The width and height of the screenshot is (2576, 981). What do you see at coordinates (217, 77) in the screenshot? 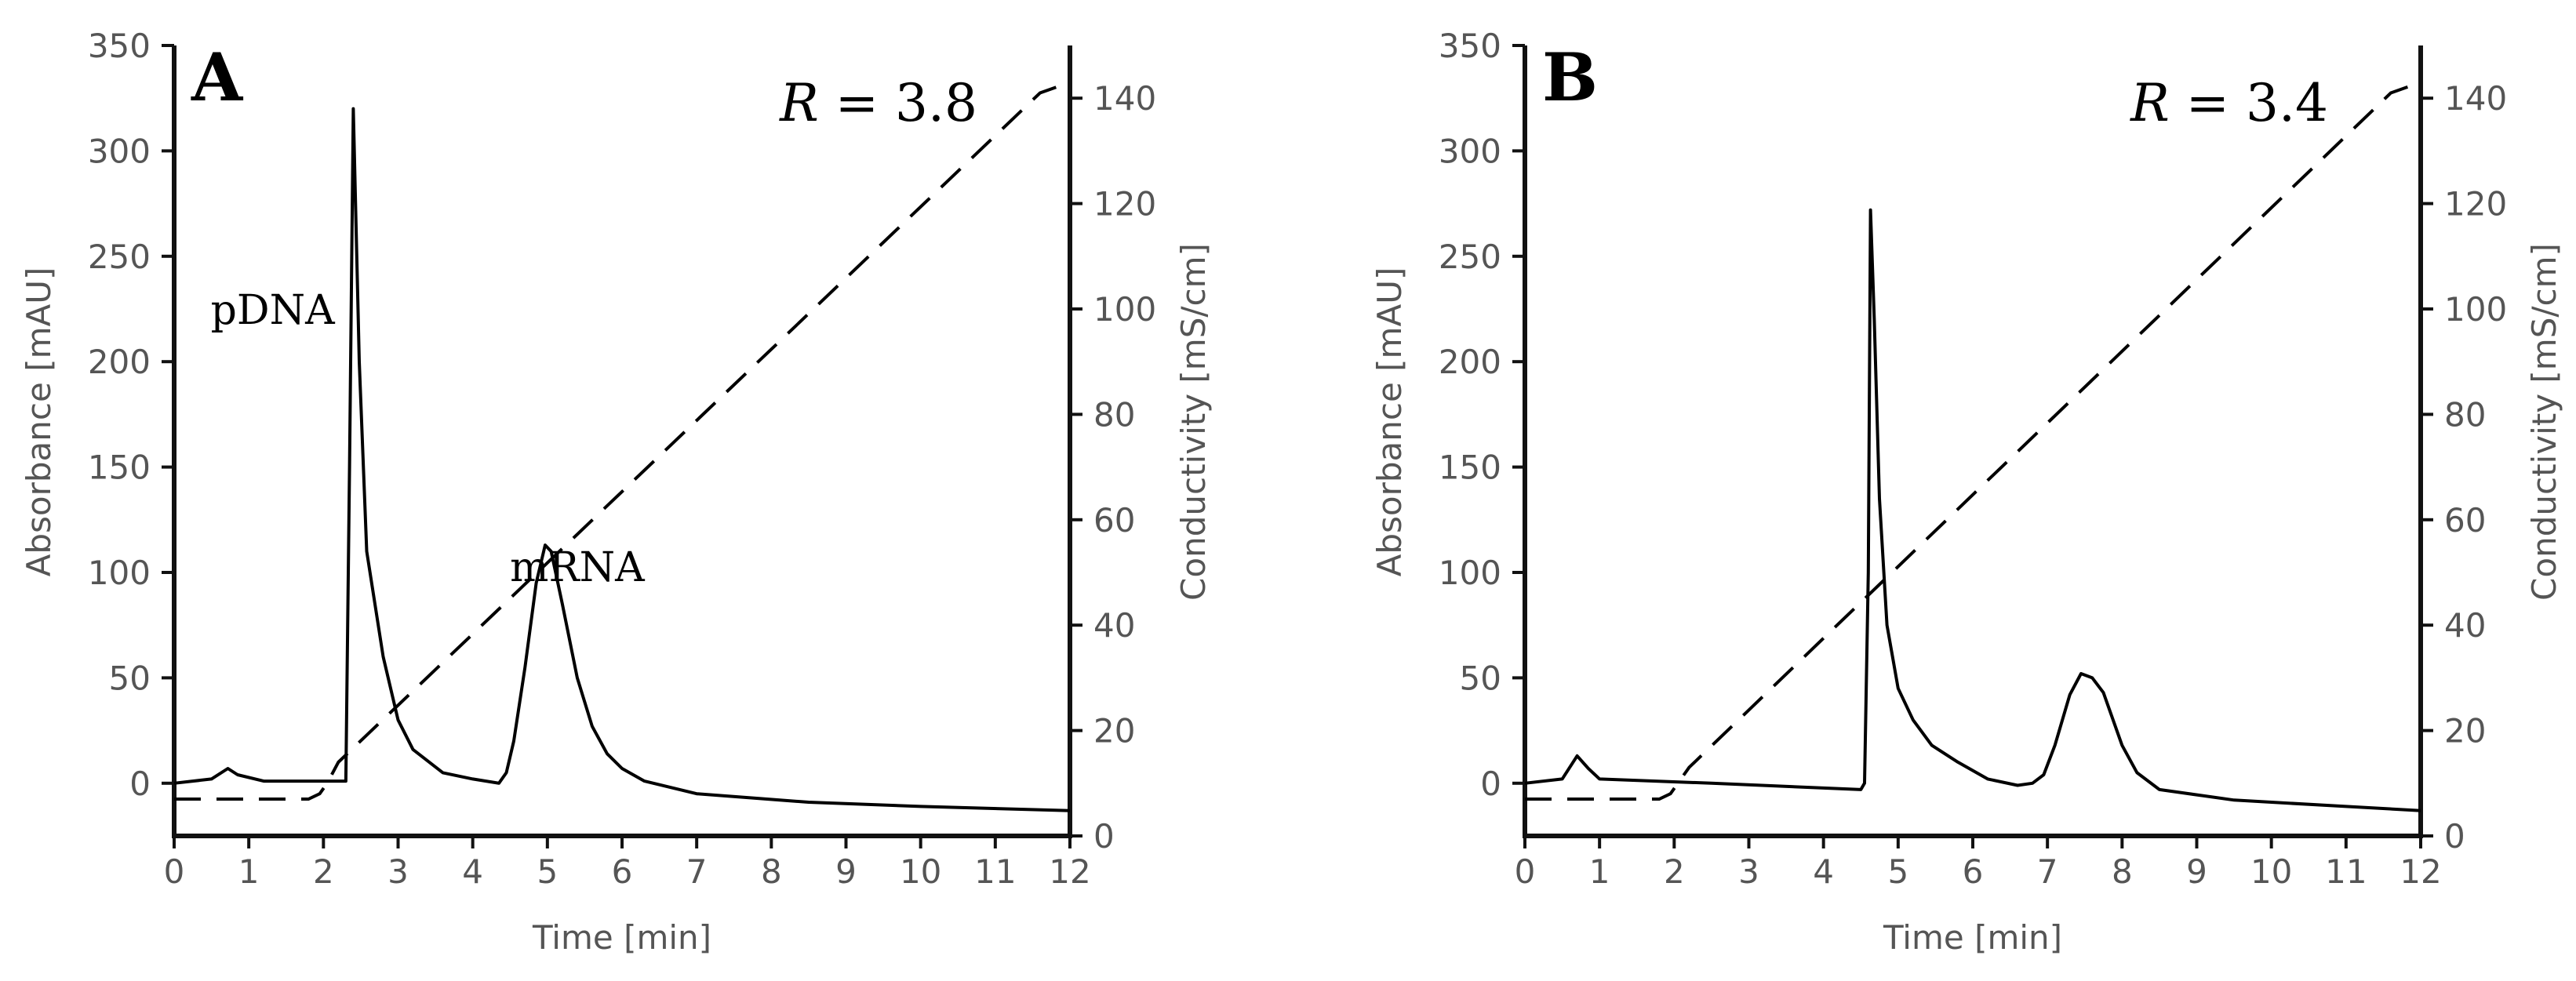
I see `panel-label: A` at bounding box center [217, 77].